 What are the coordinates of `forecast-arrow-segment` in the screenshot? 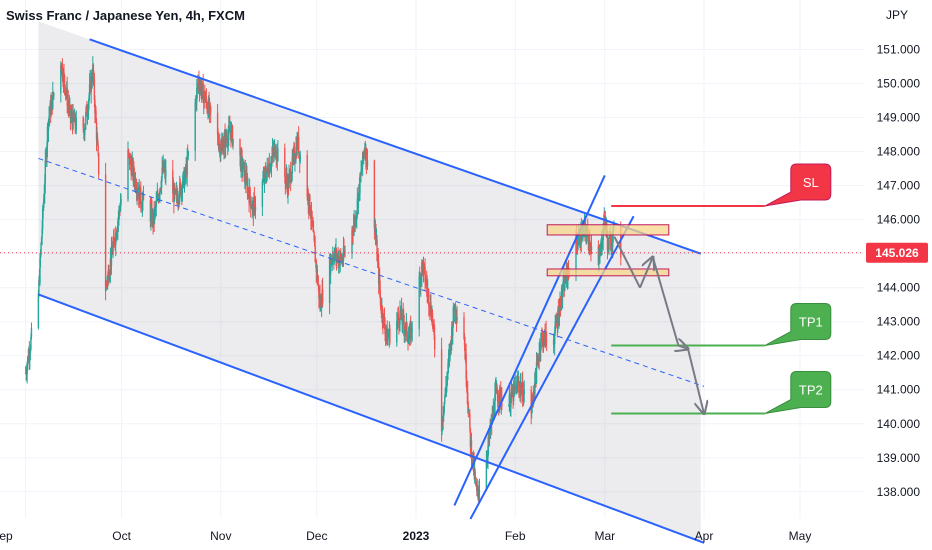 It's located at (683, 347).